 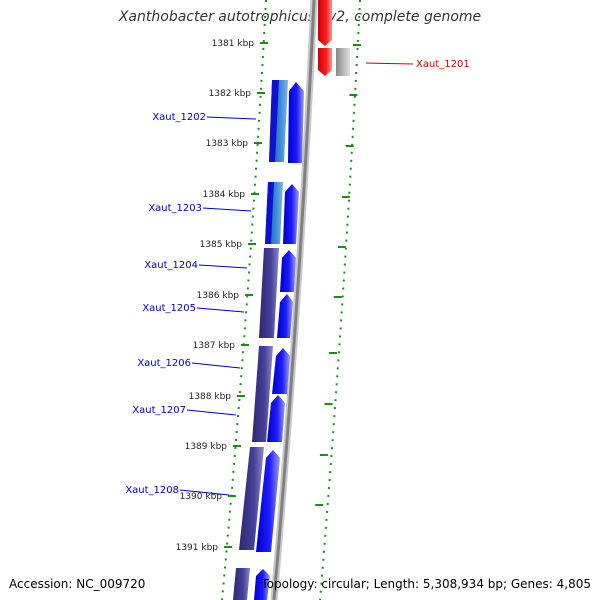 I want to click on kbp-tick-label: 1385 kbp, so click(x=221, y=245).